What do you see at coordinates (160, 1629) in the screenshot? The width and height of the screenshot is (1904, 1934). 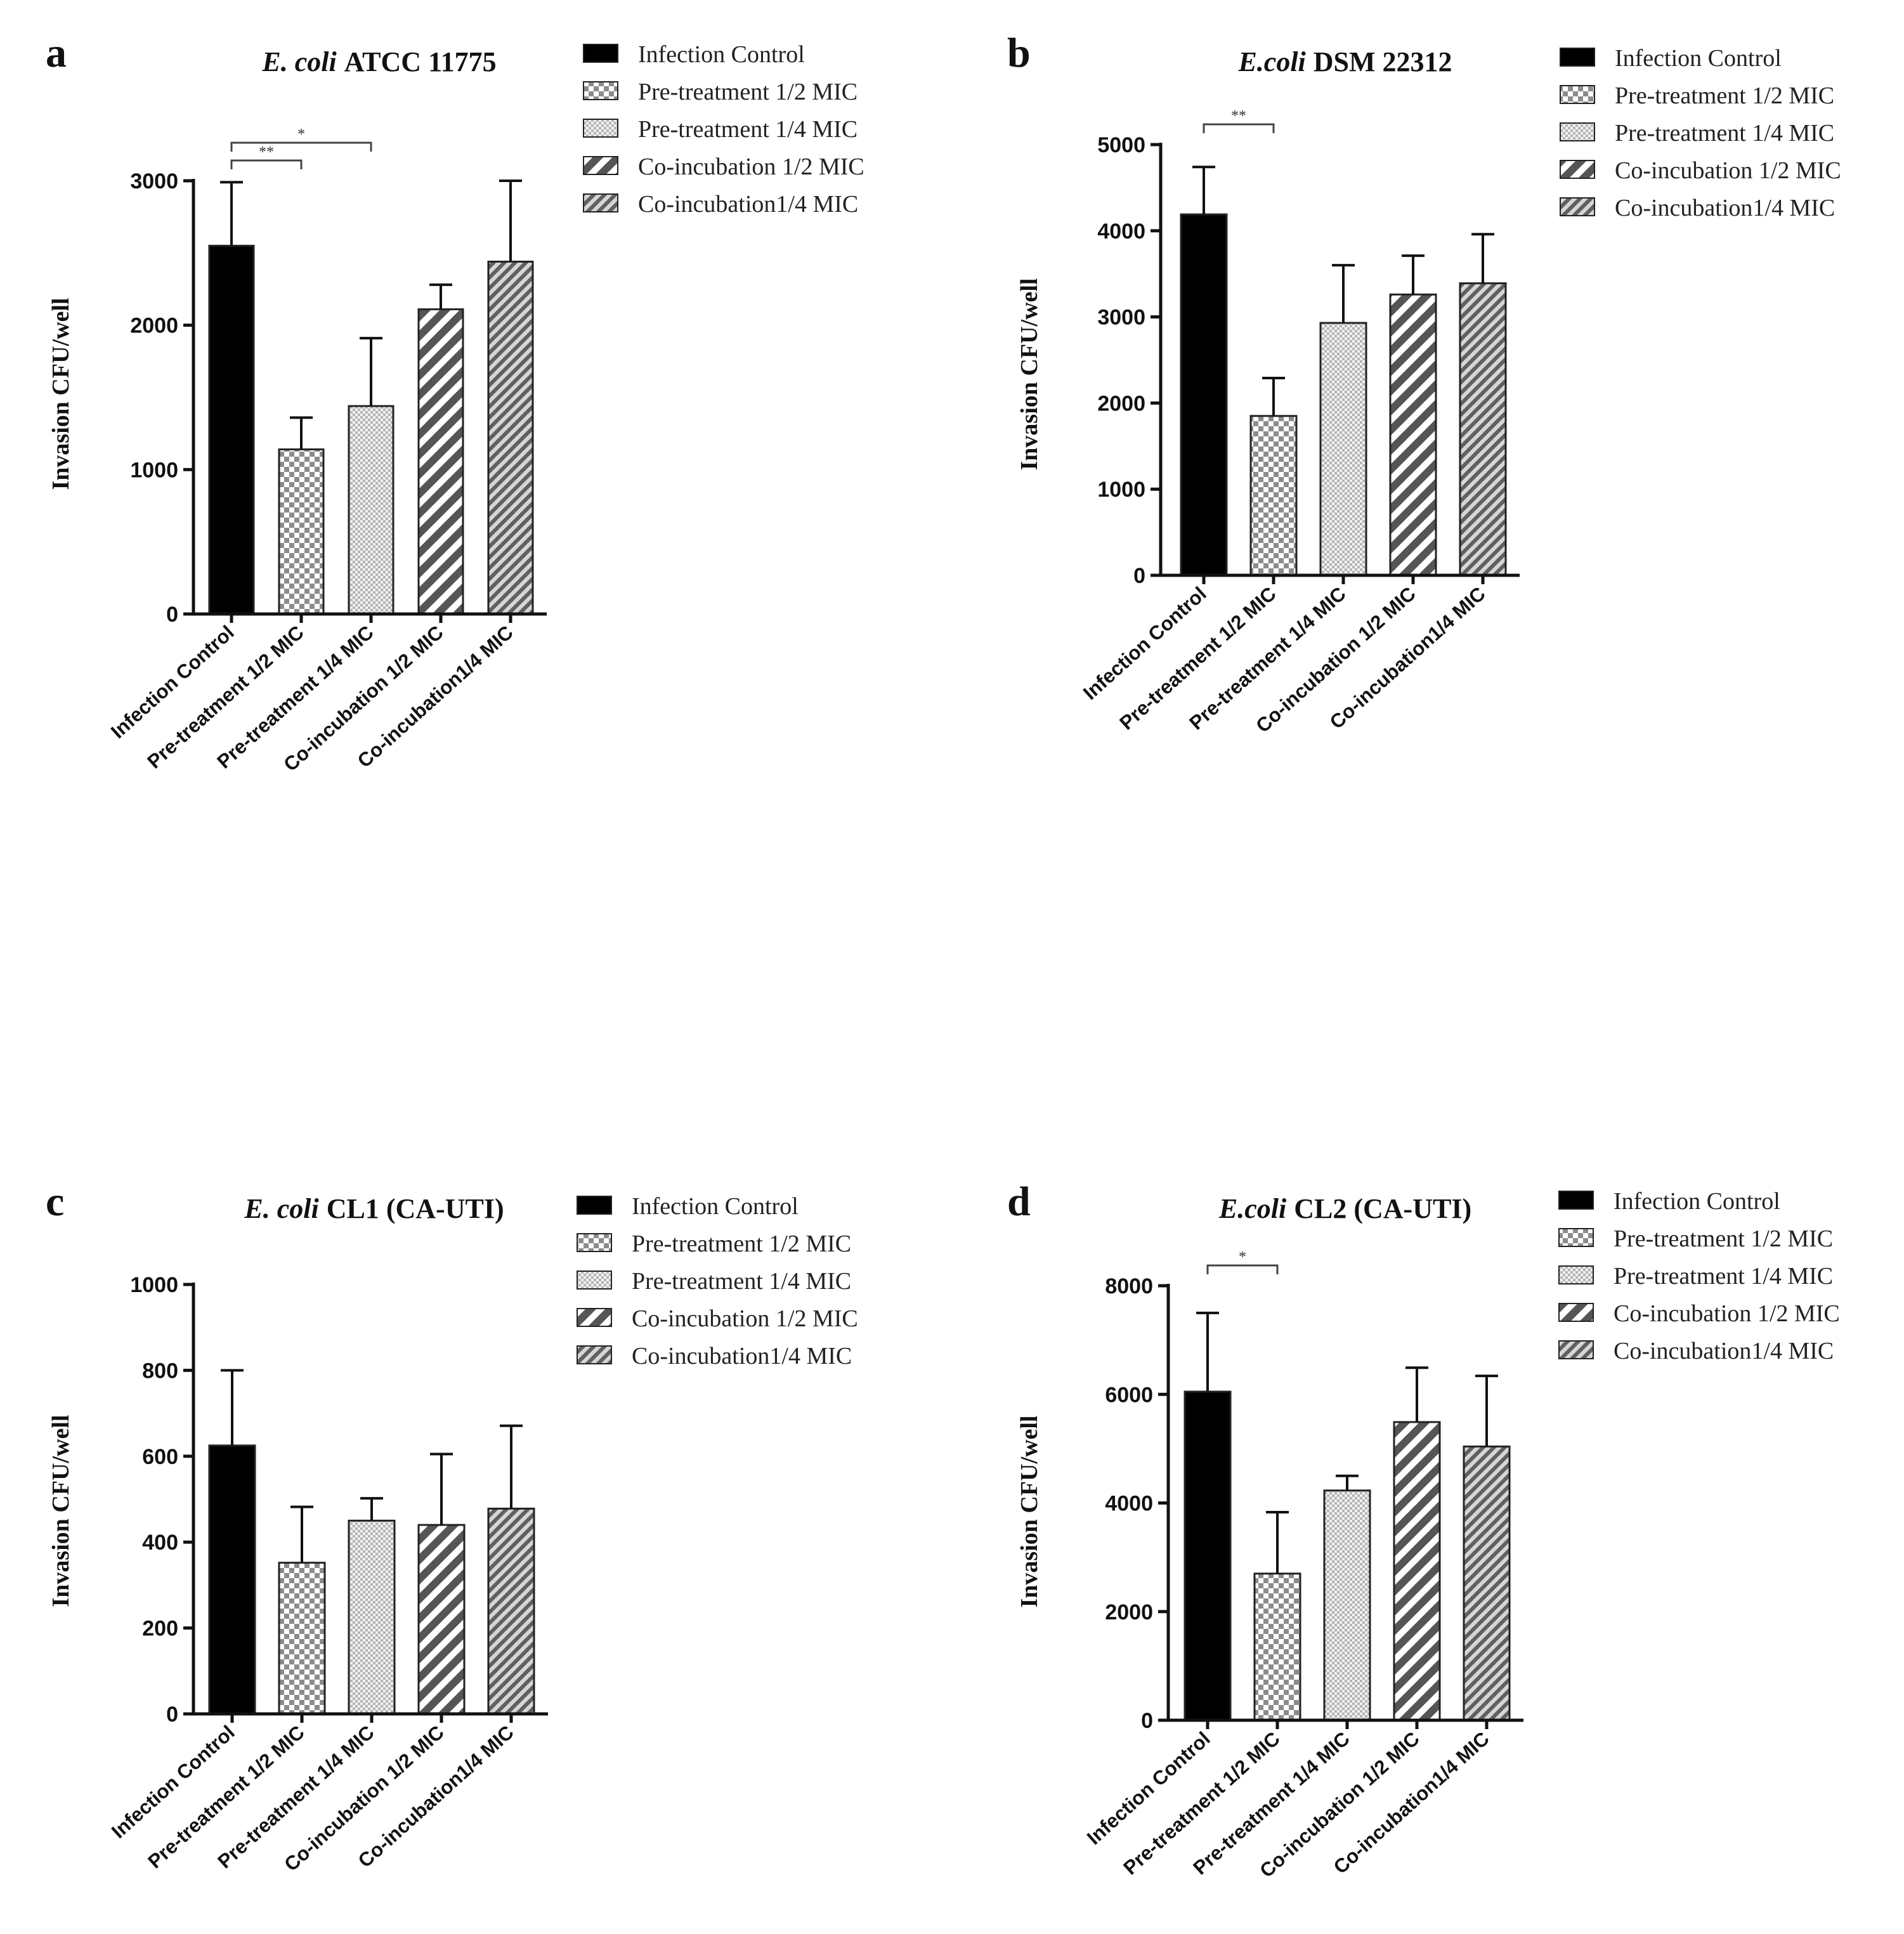 I see `y-tick-label: 200` at bounding box center [160, 1629].